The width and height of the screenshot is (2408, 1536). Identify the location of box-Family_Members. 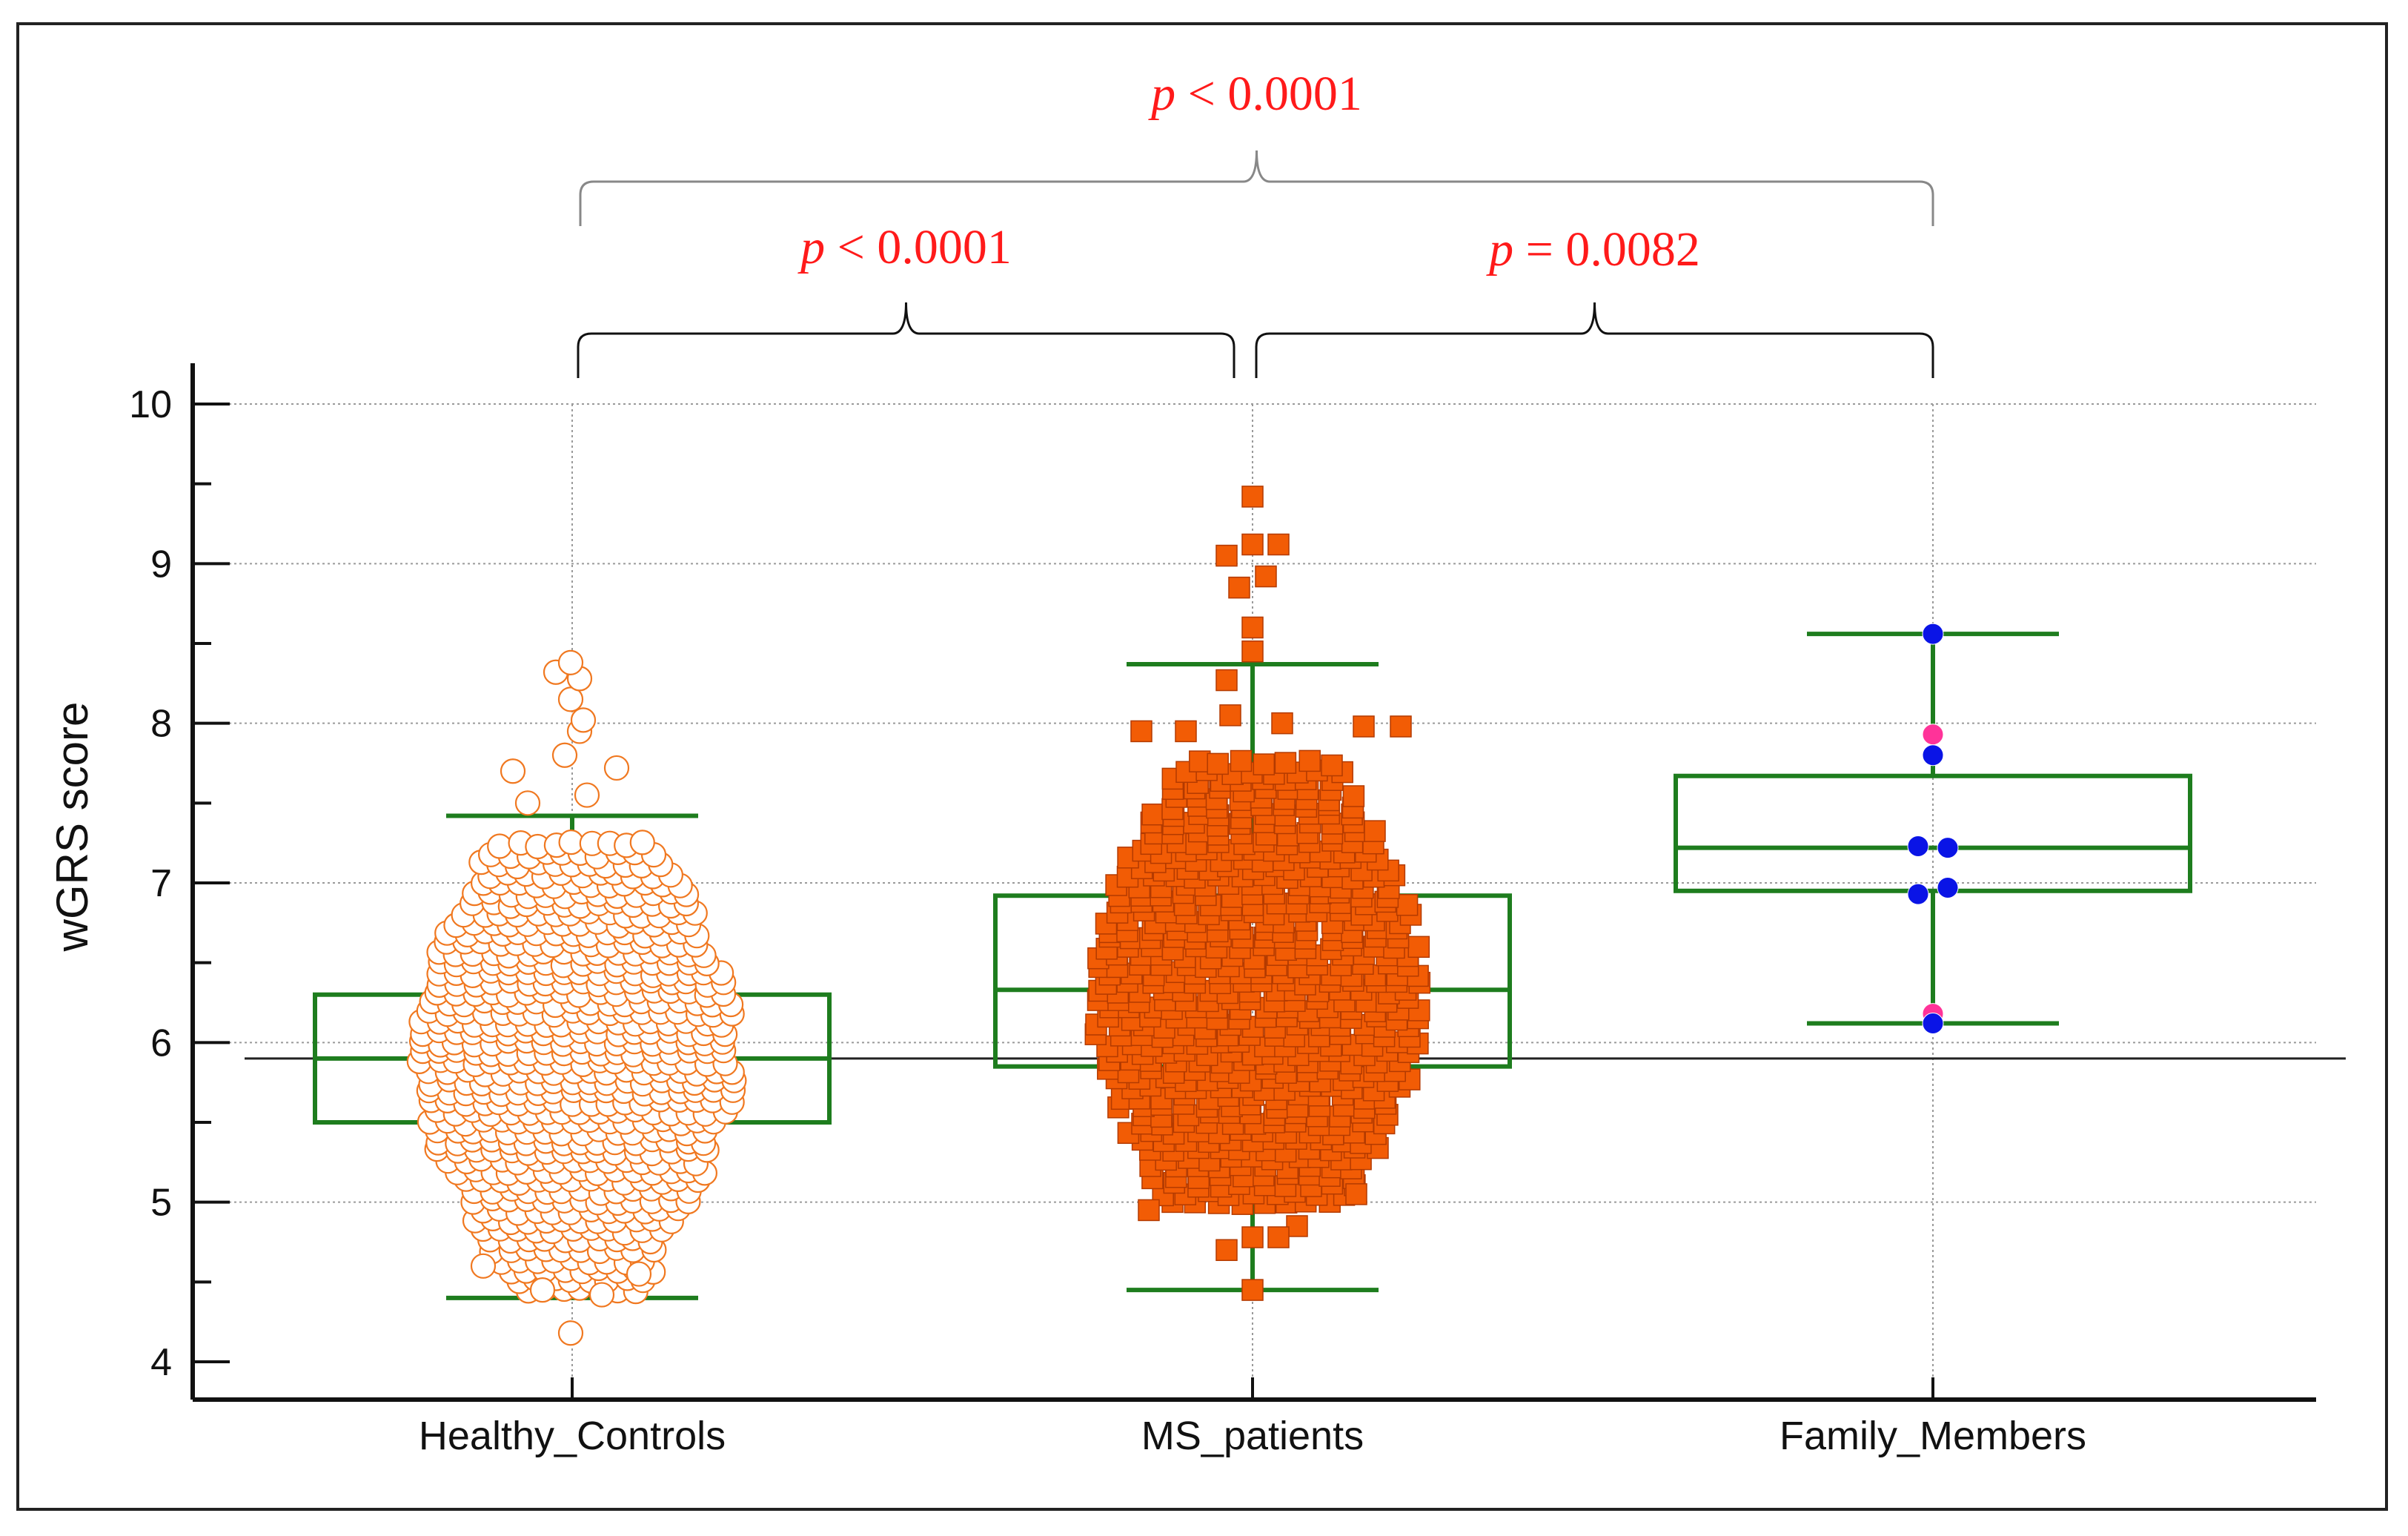
(1933, 833).